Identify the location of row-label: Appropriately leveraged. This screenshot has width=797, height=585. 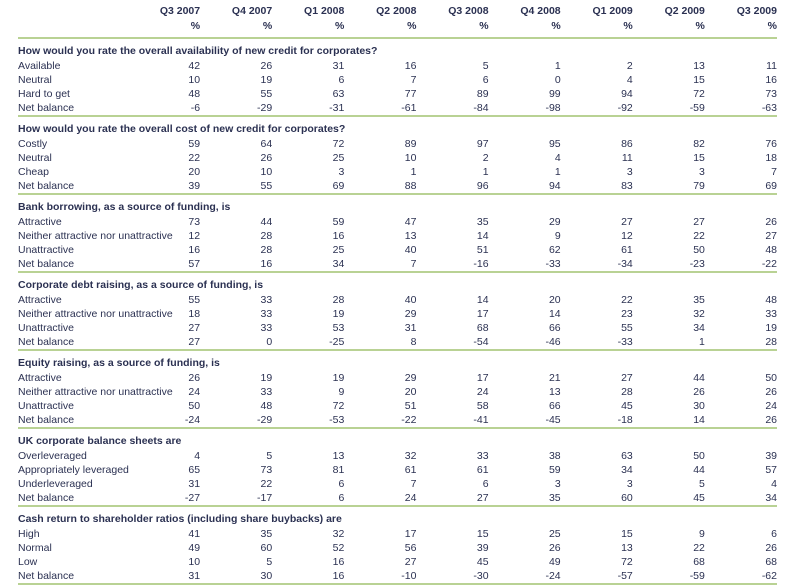
(73, 469).